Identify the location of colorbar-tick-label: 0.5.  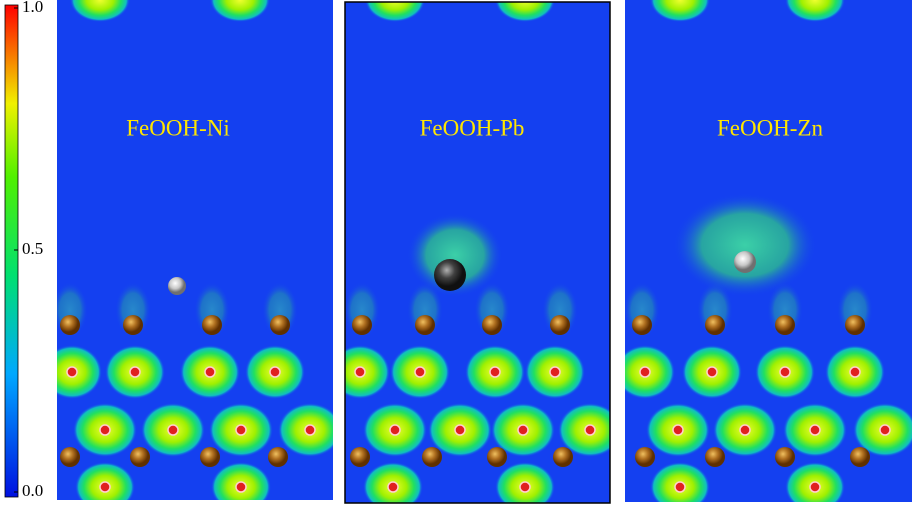
(32, 248).